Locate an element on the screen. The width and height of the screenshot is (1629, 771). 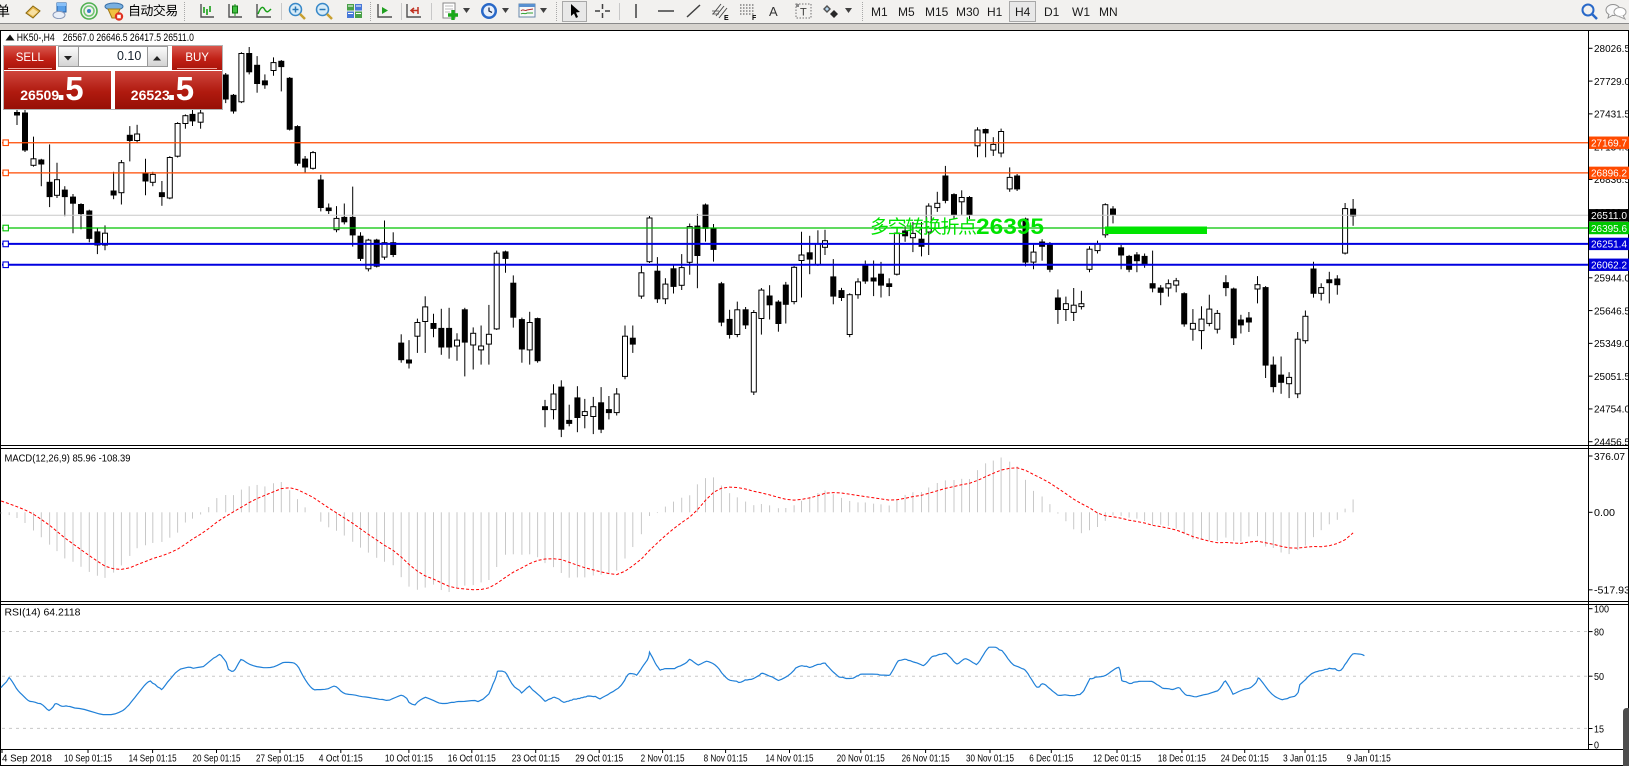
svg-text: 25051.5 is located at coordinates (1611, 377).